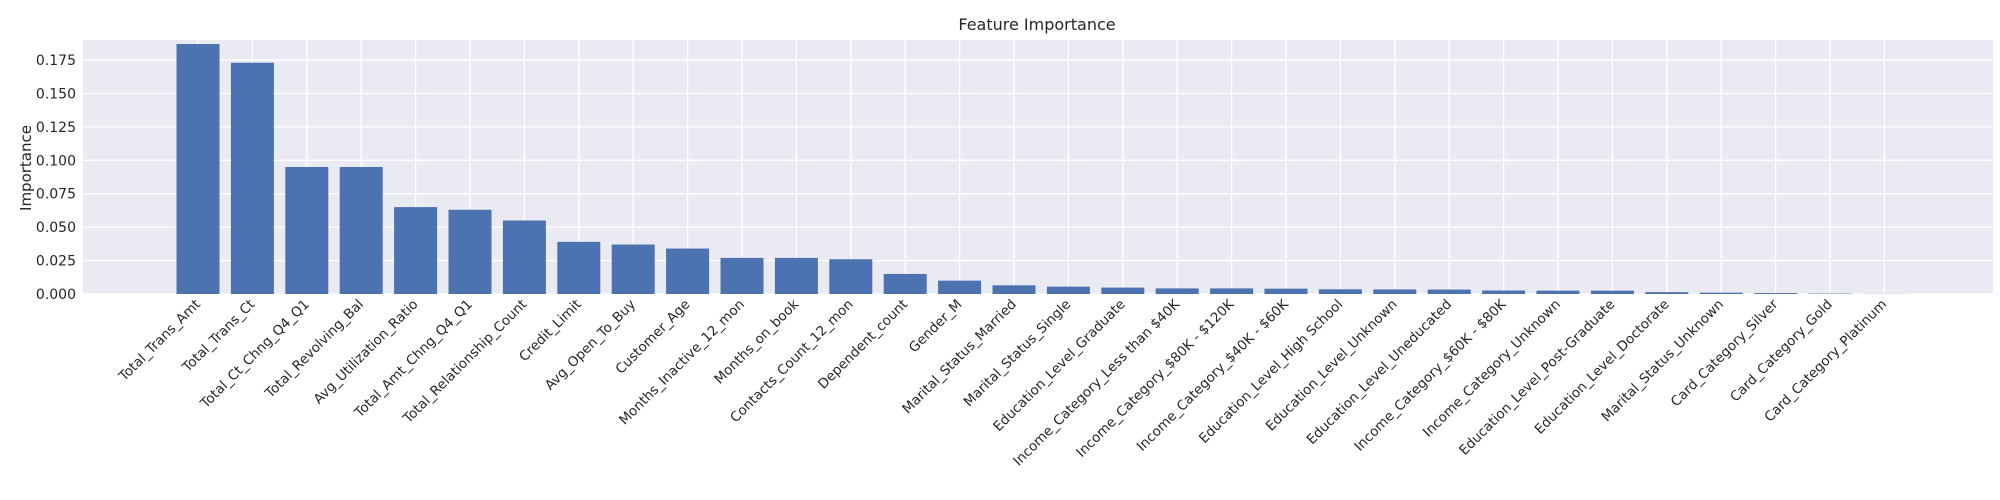  What do you see at coordinates (56, 195) in the screenshot?
I see `y-tick-label: 0.075` at bounding box center [56, 195].